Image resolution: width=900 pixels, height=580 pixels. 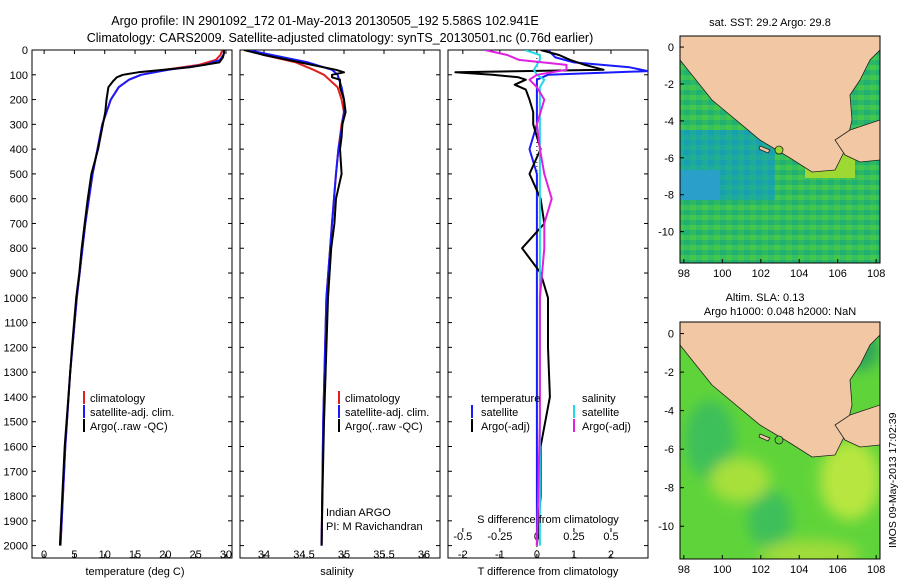 I want to click on x-tick-label-t: -1, so click(x=500, y=555).